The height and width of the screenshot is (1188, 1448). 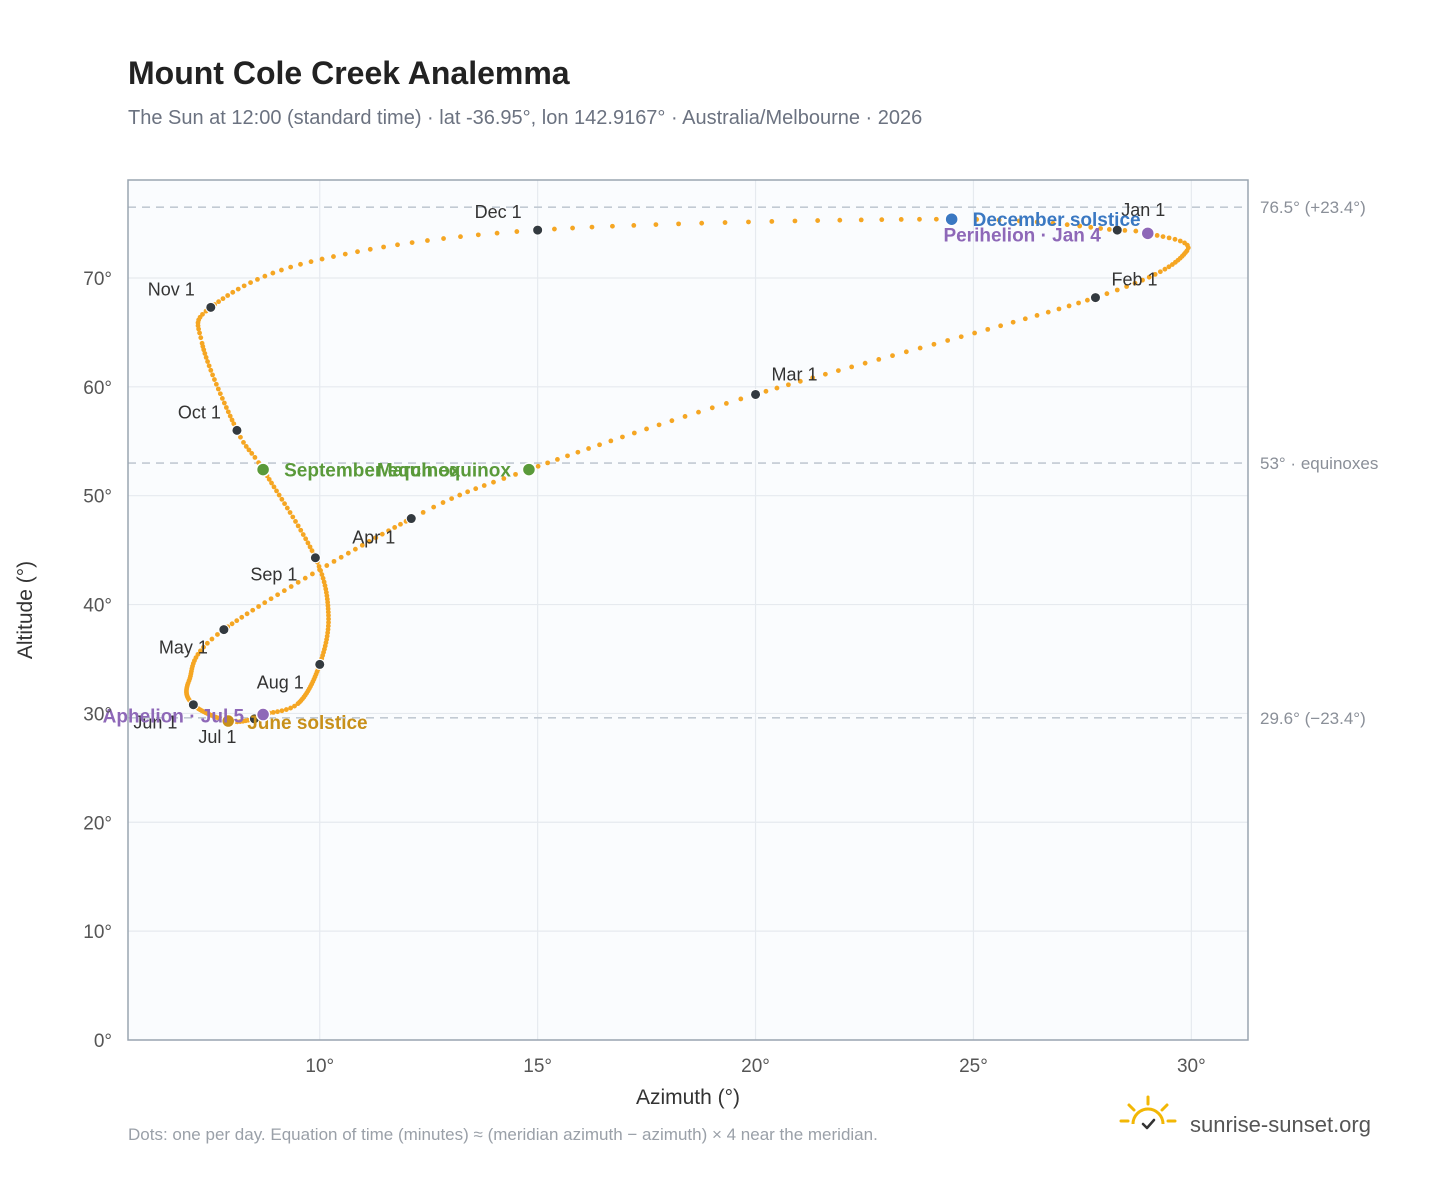 What do you see at coordinates (280, 682) in the screenshot?
I see `month-label: Aug 1` at bounding box center [280, 682].